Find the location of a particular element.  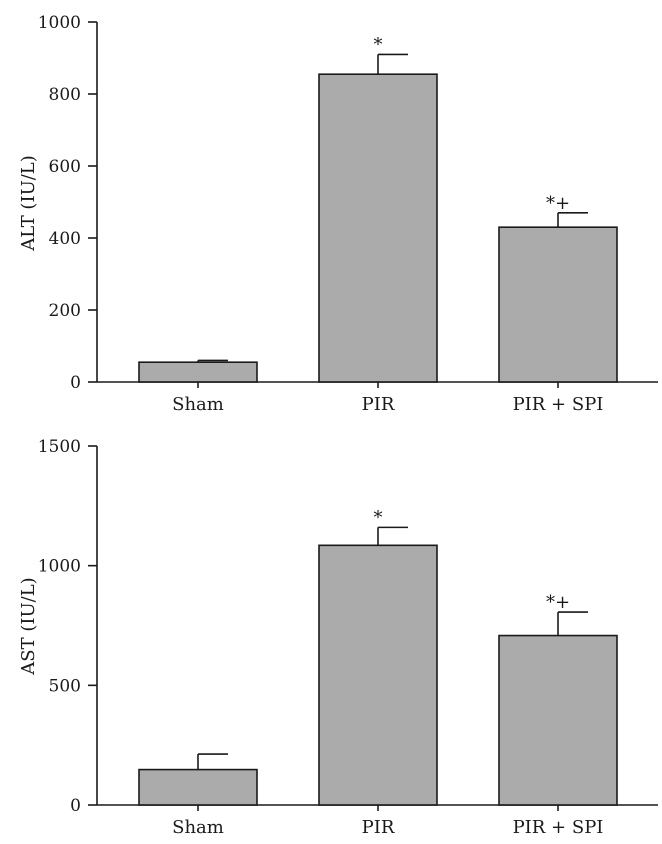

ast-significance-label-3: *+ is located at coordinates (558, 602).